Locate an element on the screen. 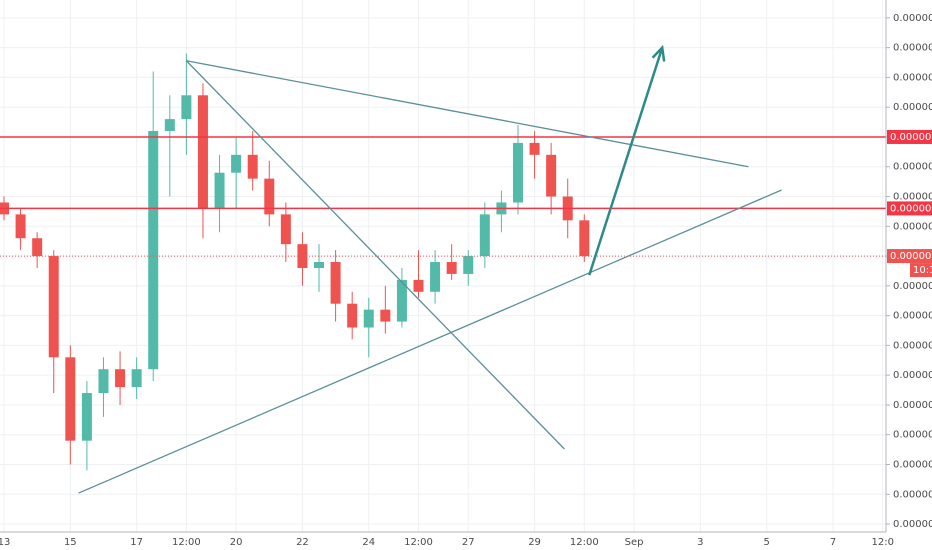 This screenshot has height=550, width=932. last-price-box is located at coordinates (909, 256).